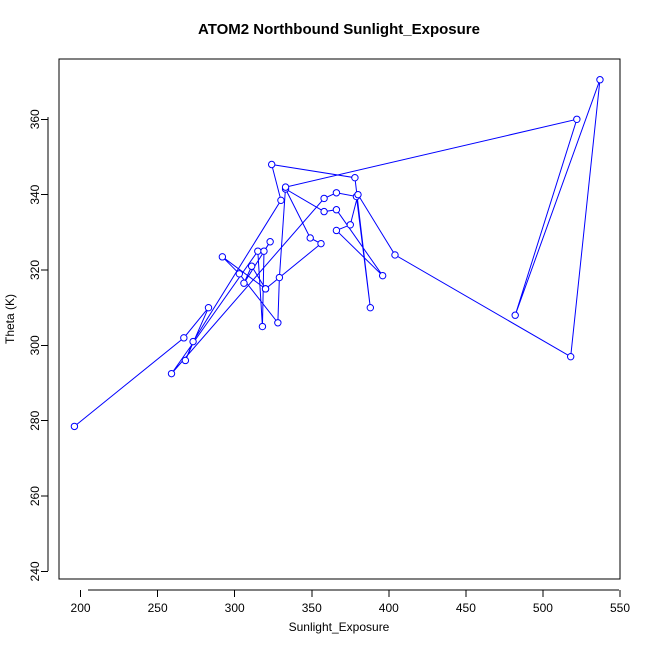 Image resolution: width=650 pixels, height=650 pixels. I want to click on x-ticks: 200 250 300 350 400 450 500 550, so click(350, 602).